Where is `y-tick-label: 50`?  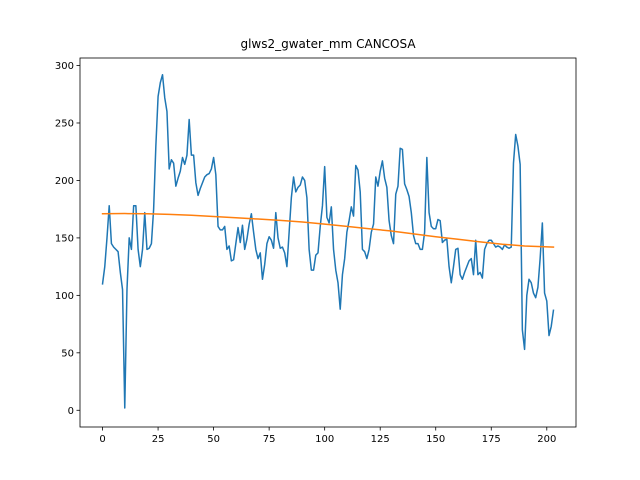
y-tick-label: 50 is located at coordinates (67, 353).